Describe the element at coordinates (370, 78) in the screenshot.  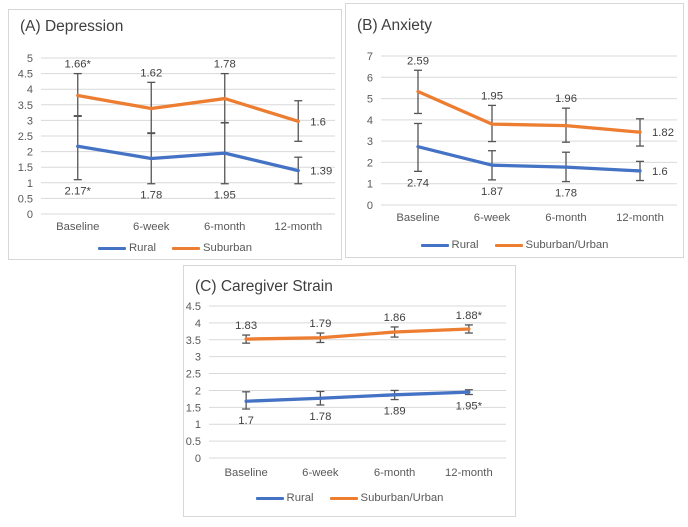
I see `svg-text: 6` at that location.